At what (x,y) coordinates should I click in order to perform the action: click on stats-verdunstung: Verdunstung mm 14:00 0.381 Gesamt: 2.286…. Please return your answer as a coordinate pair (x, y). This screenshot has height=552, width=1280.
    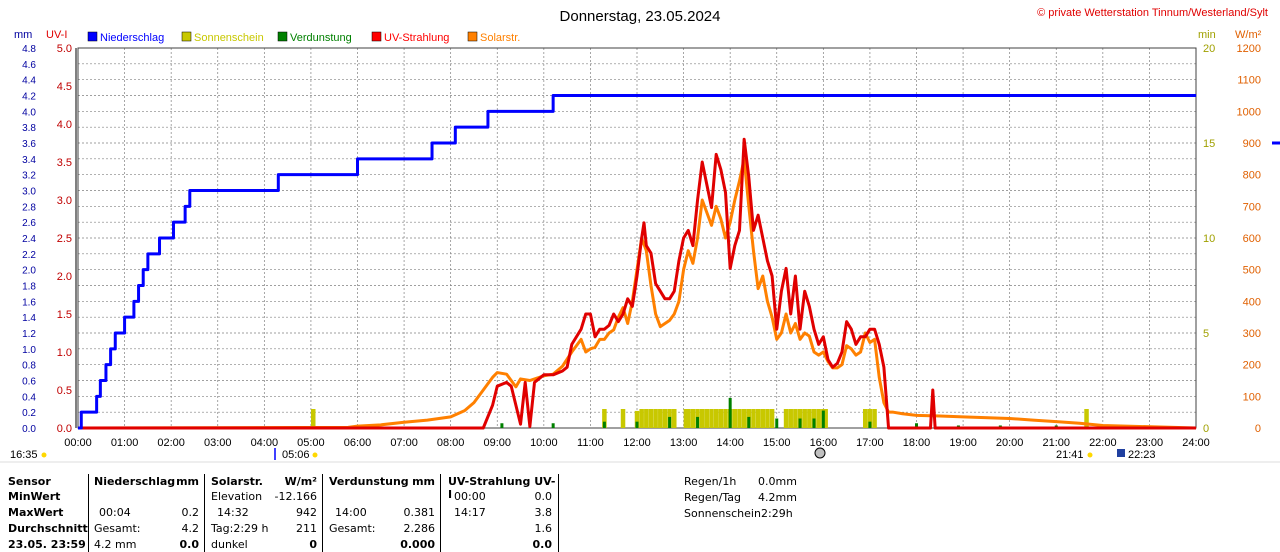
    Looking at the image, I should click on (381, 513).